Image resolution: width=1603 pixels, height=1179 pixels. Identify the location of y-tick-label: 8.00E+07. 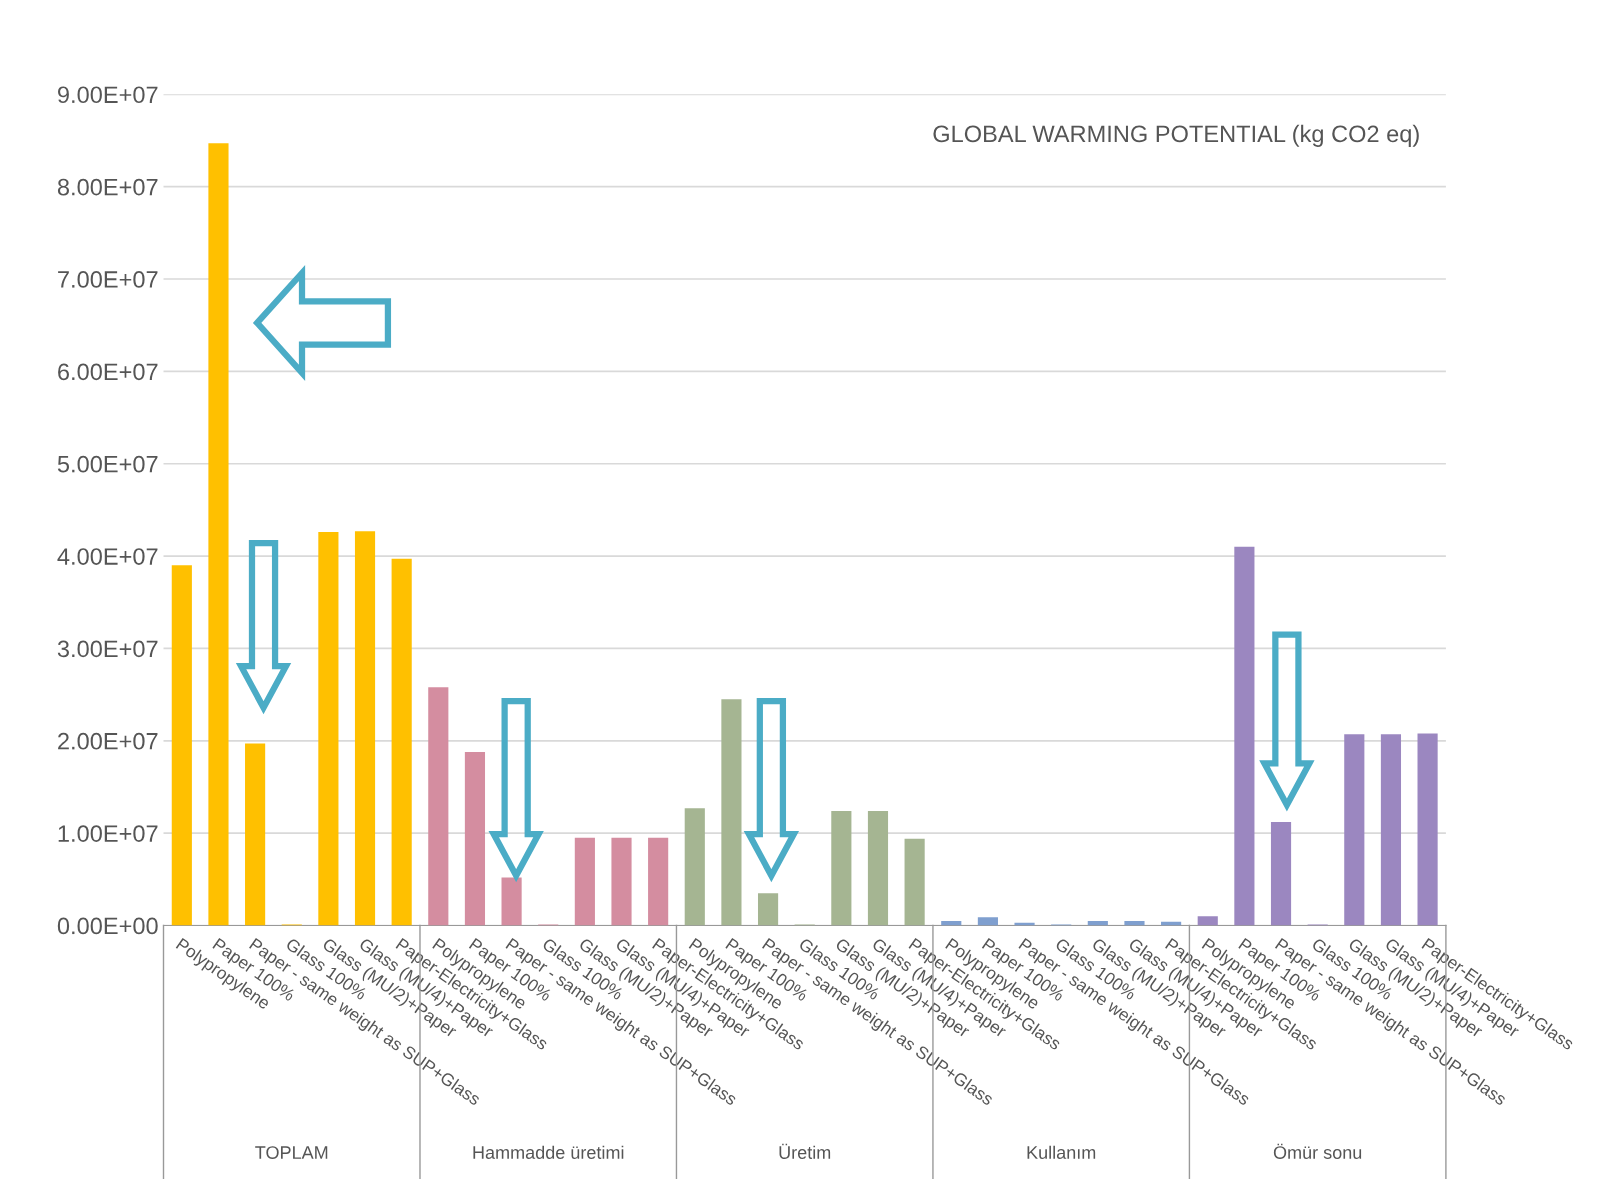
(107, 187).